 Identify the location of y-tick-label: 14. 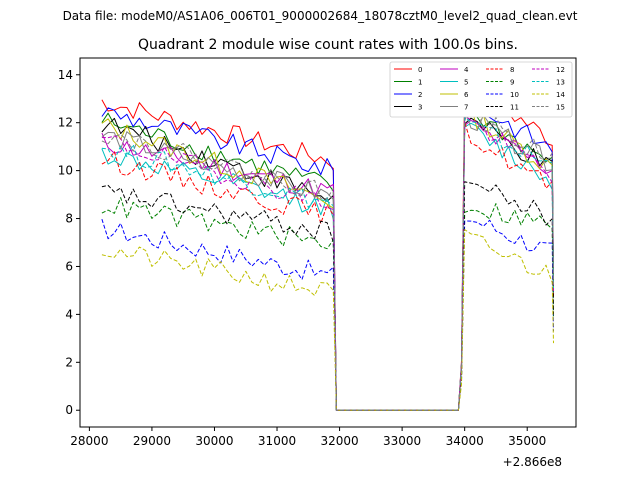
(65, 75).